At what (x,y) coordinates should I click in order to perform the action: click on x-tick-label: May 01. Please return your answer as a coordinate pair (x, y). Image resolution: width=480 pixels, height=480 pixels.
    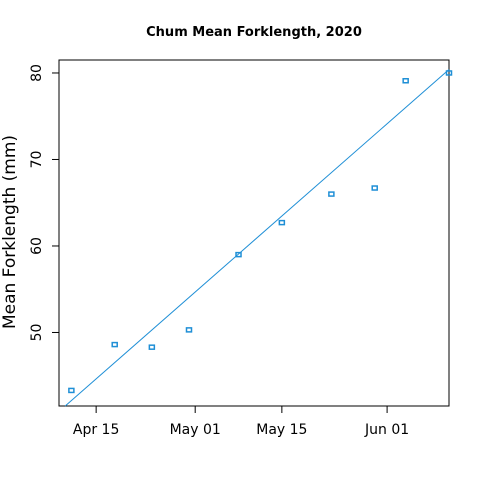
    Looking at the image, I should click on (195, 430).